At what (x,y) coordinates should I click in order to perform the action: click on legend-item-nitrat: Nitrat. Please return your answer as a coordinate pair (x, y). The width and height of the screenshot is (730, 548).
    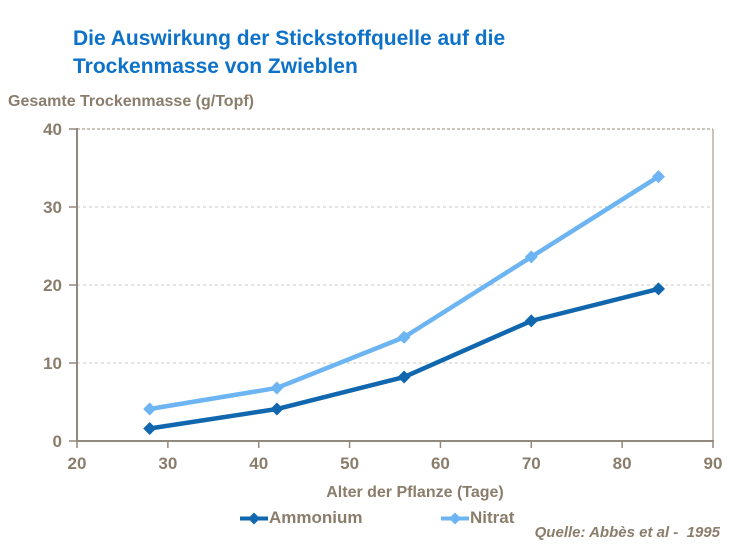
    Looking at the image, I should click on (477, 518).